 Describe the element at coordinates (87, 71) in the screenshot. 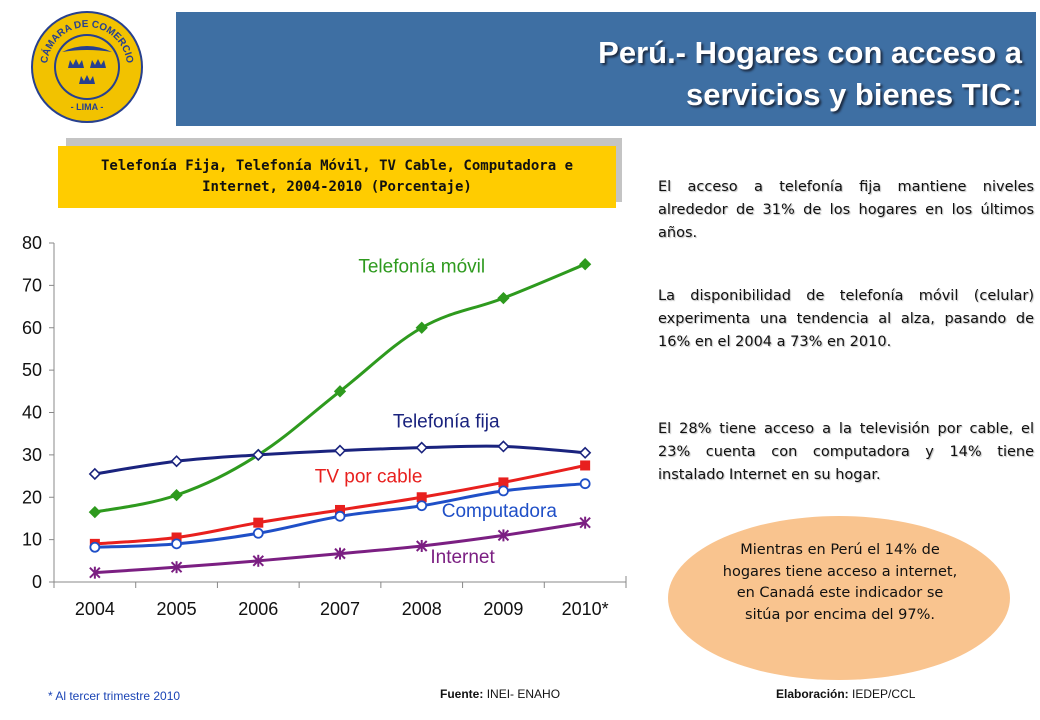

I see `crown-icon` at that location.